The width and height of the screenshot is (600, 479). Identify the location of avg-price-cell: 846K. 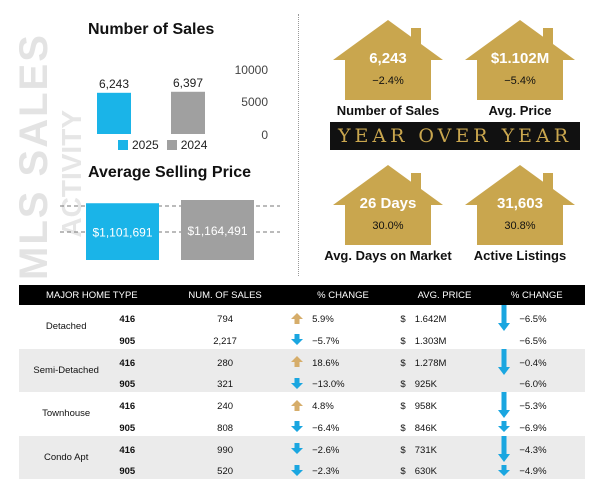
(452, 428).